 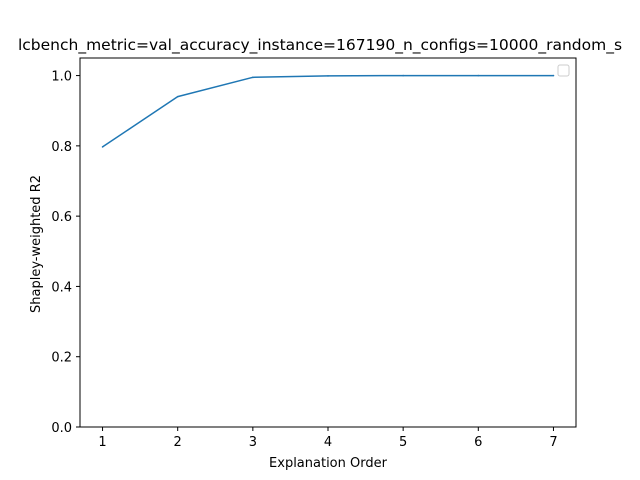 I want to click on y-axis-label: Shapley-weighted R2, so click(x=36, y=244).